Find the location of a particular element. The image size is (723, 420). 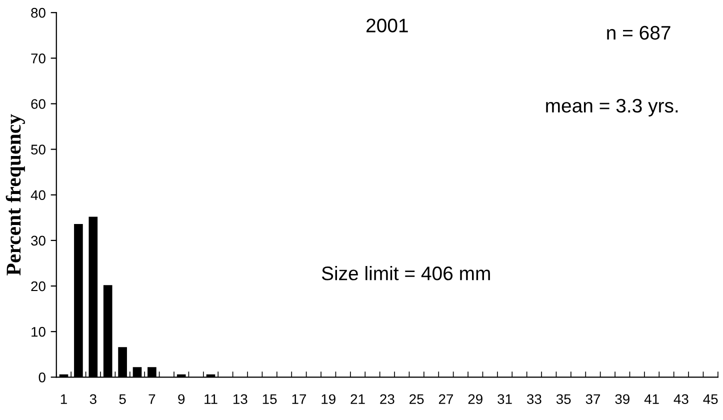

y-tick-label: 50 is located at coordinates (38, 149).